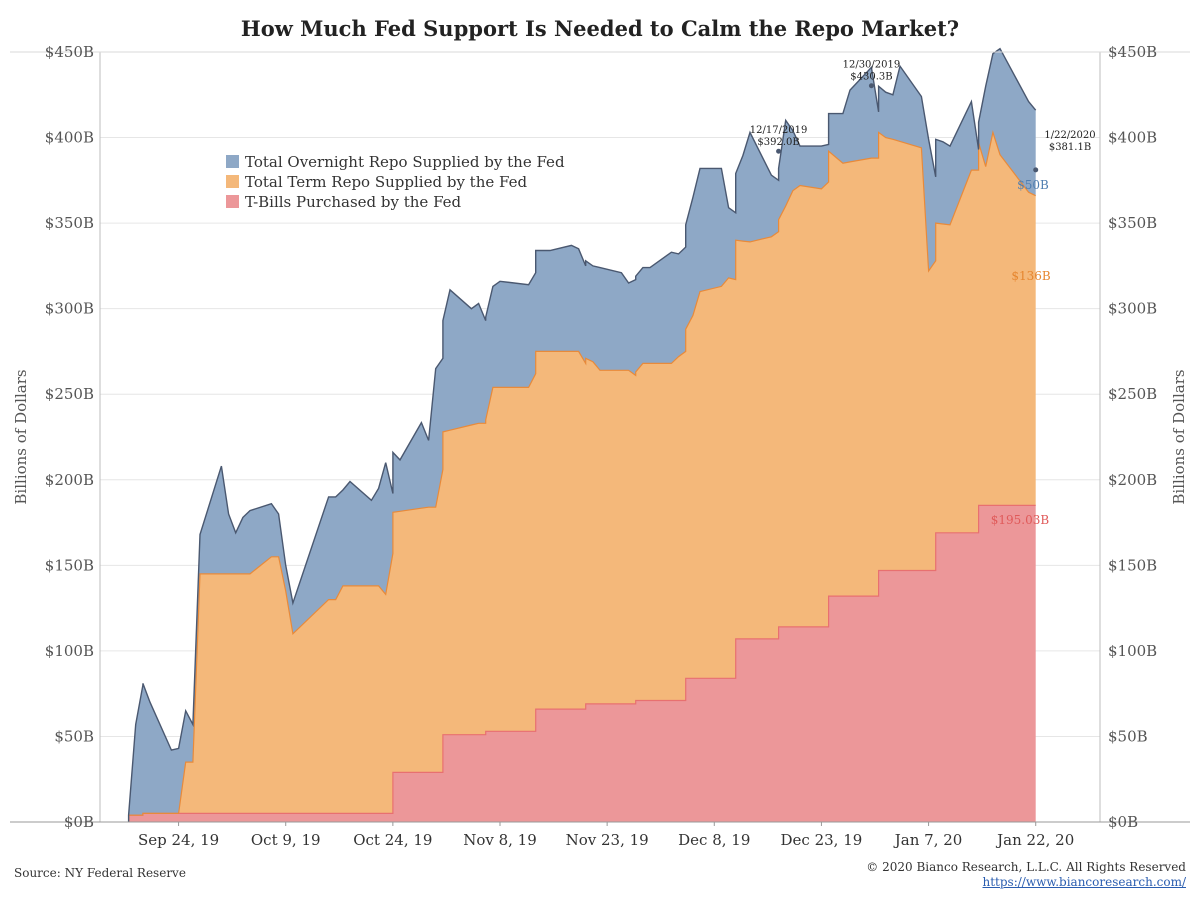  What do you see at coordinates (353, 202) in the screenshot?
I see `legend-label: T-Bills Purchased by the Fed` at bounding box center [353, 202].